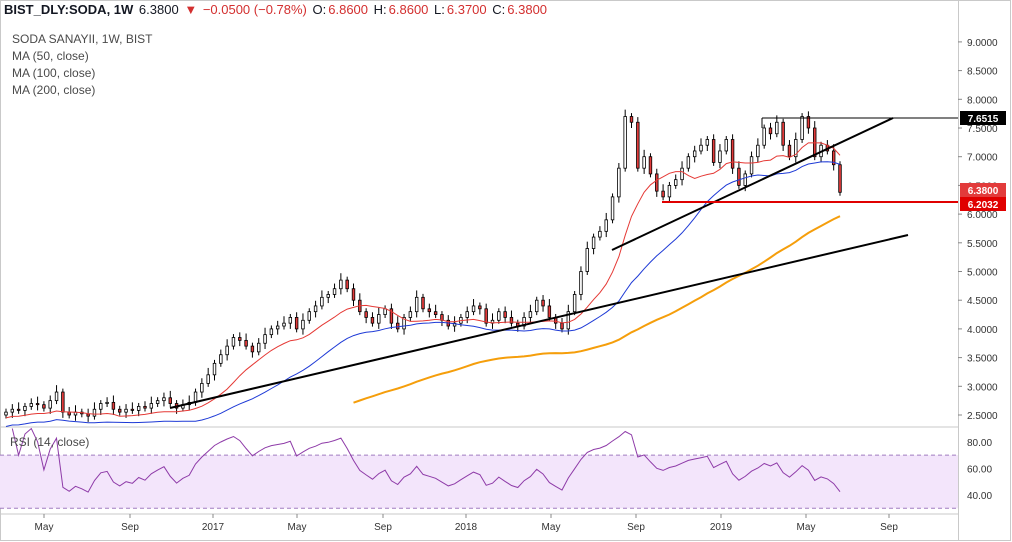 This screenshot has width=1012, height=542. I want to click on price-axis-label: 4.0000, so click(982, 330).